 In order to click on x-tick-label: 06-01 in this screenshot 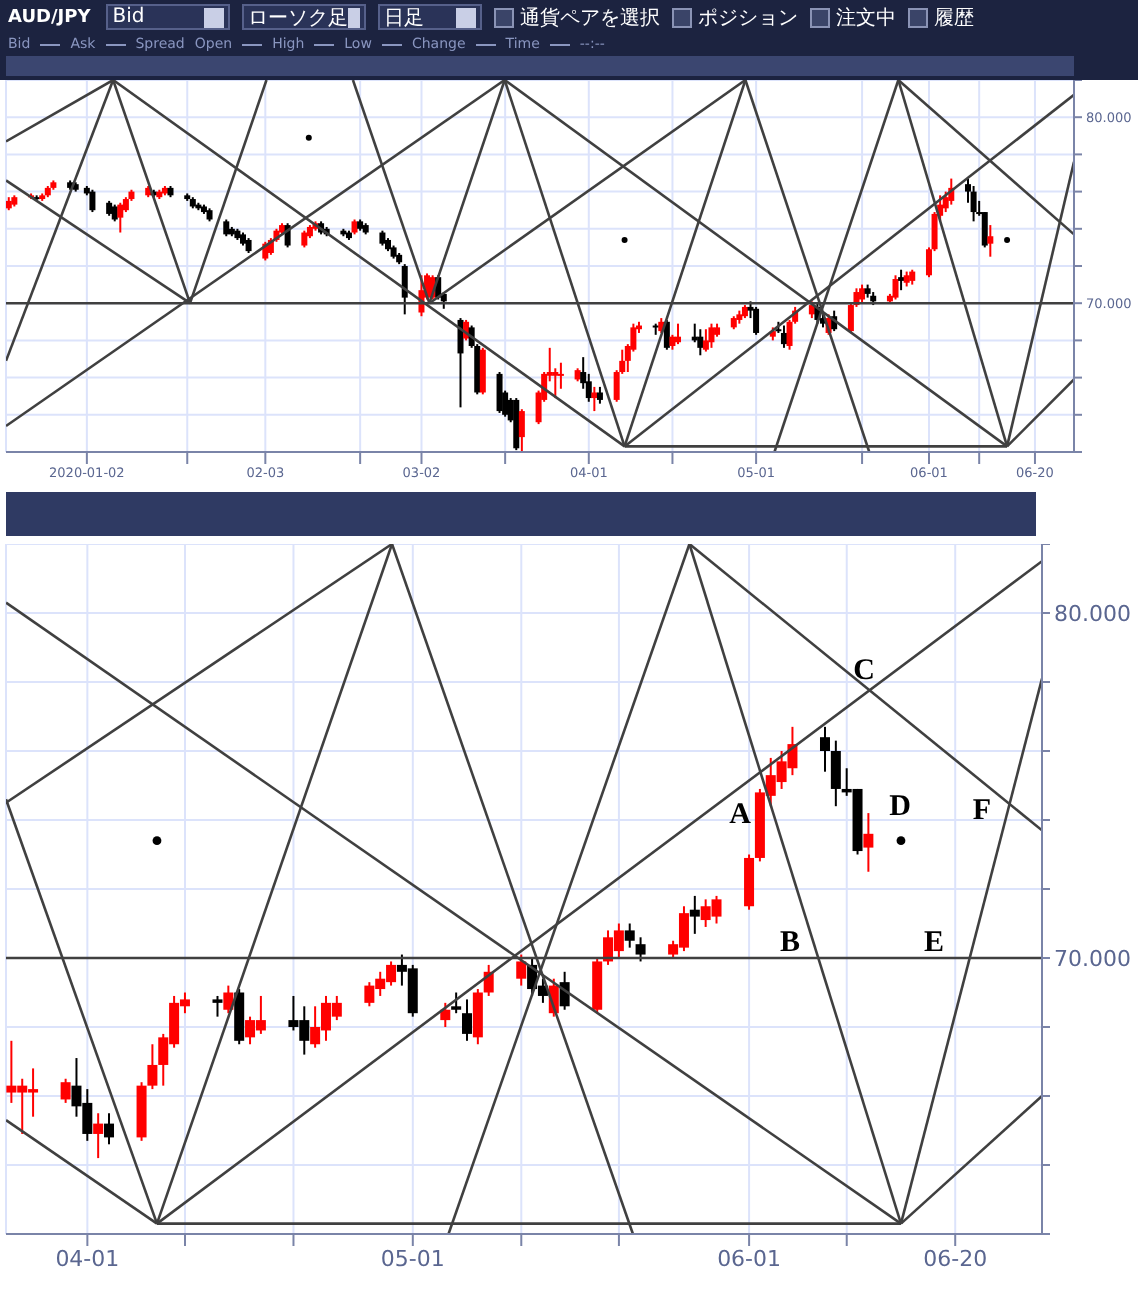, I will do `click(749, 1258)`.